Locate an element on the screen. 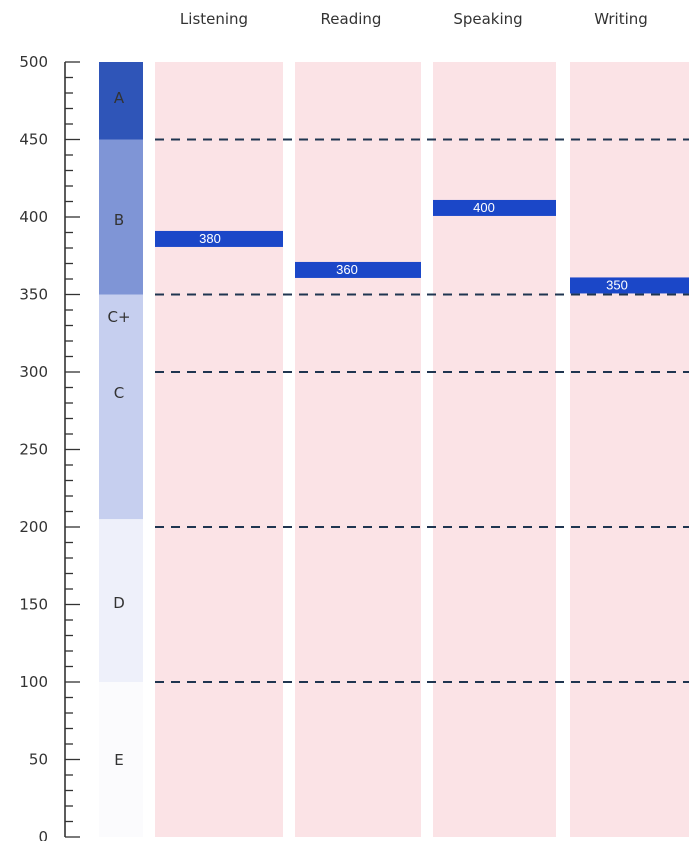 This screenshot has width=689, height=841. score-bars: 380 360 400 350 is located at coordinates (422, 246).